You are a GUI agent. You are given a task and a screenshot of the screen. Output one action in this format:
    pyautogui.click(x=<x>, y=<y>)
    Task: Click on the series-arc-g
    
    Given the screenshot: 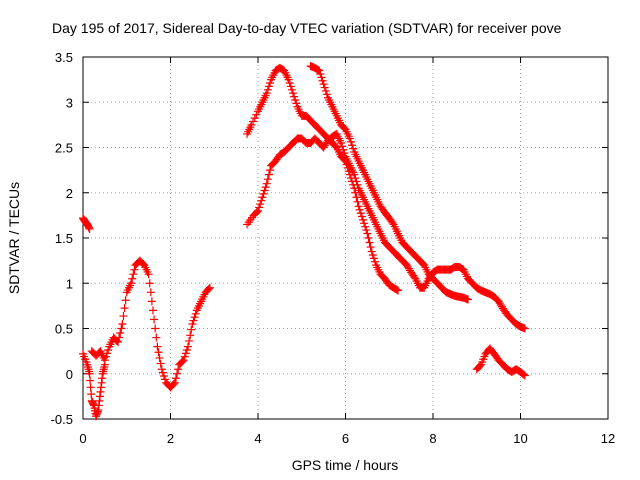 What is the action you would take?
    pyautogui.click(x=500, y=362)
    